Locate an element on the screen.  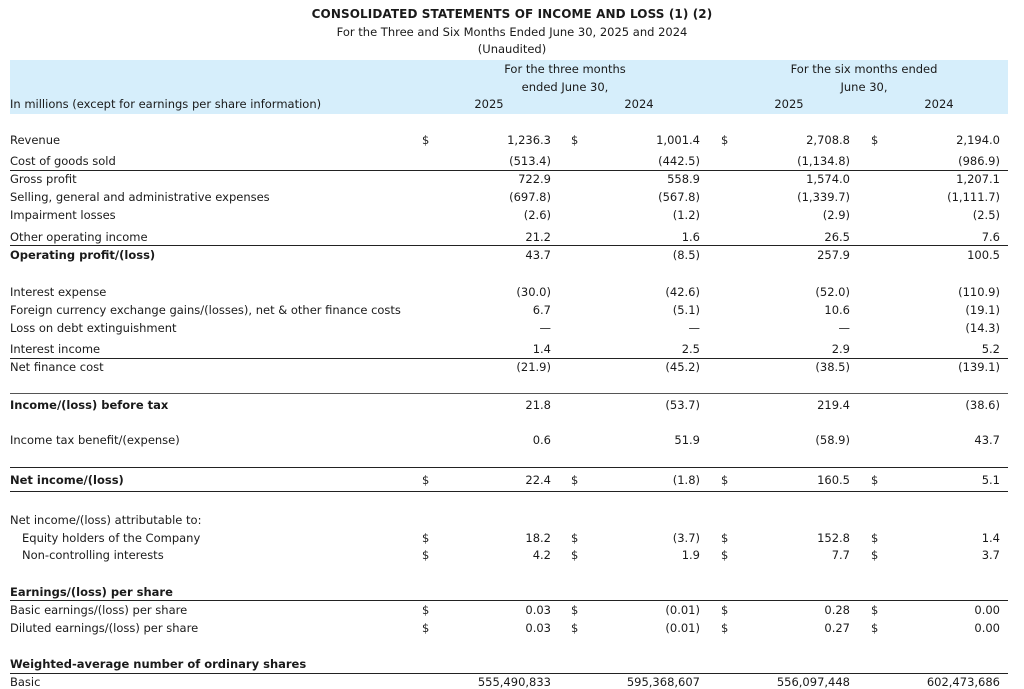
row-label: Earnings/(loss) per share is located at coordinates (91, 592).